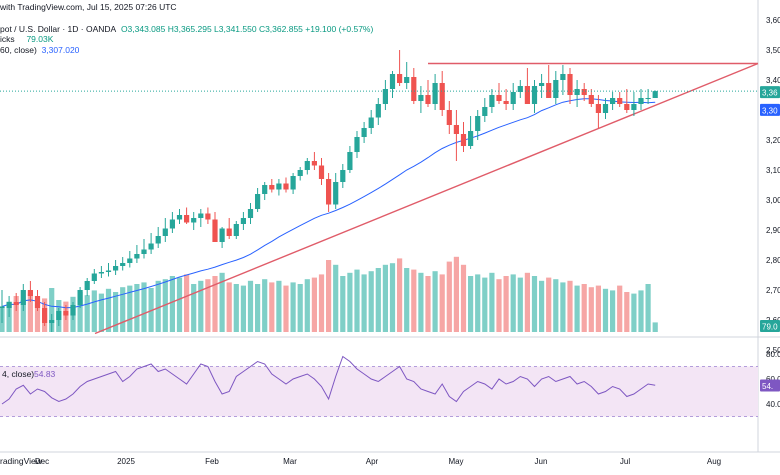 The image size is (780, 475). What do you see at coordinates (328, 380) in the screenshot?
I see `rsi-line` at bounding box center [328, 380].